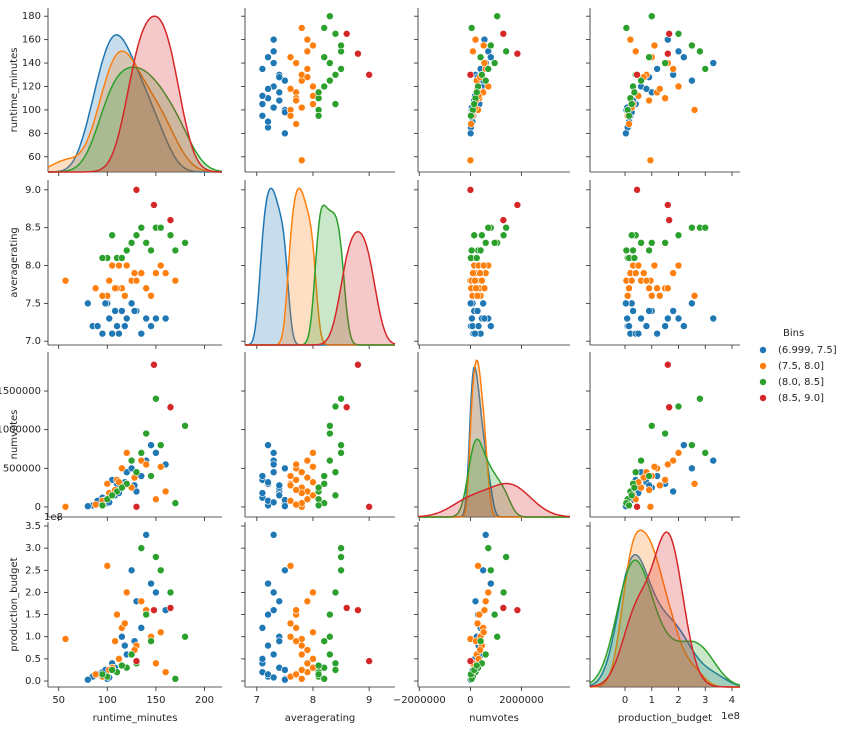 The image size is (846, 734). I want to click on legend-label: (8.5, 9.0], so click(801, 398).